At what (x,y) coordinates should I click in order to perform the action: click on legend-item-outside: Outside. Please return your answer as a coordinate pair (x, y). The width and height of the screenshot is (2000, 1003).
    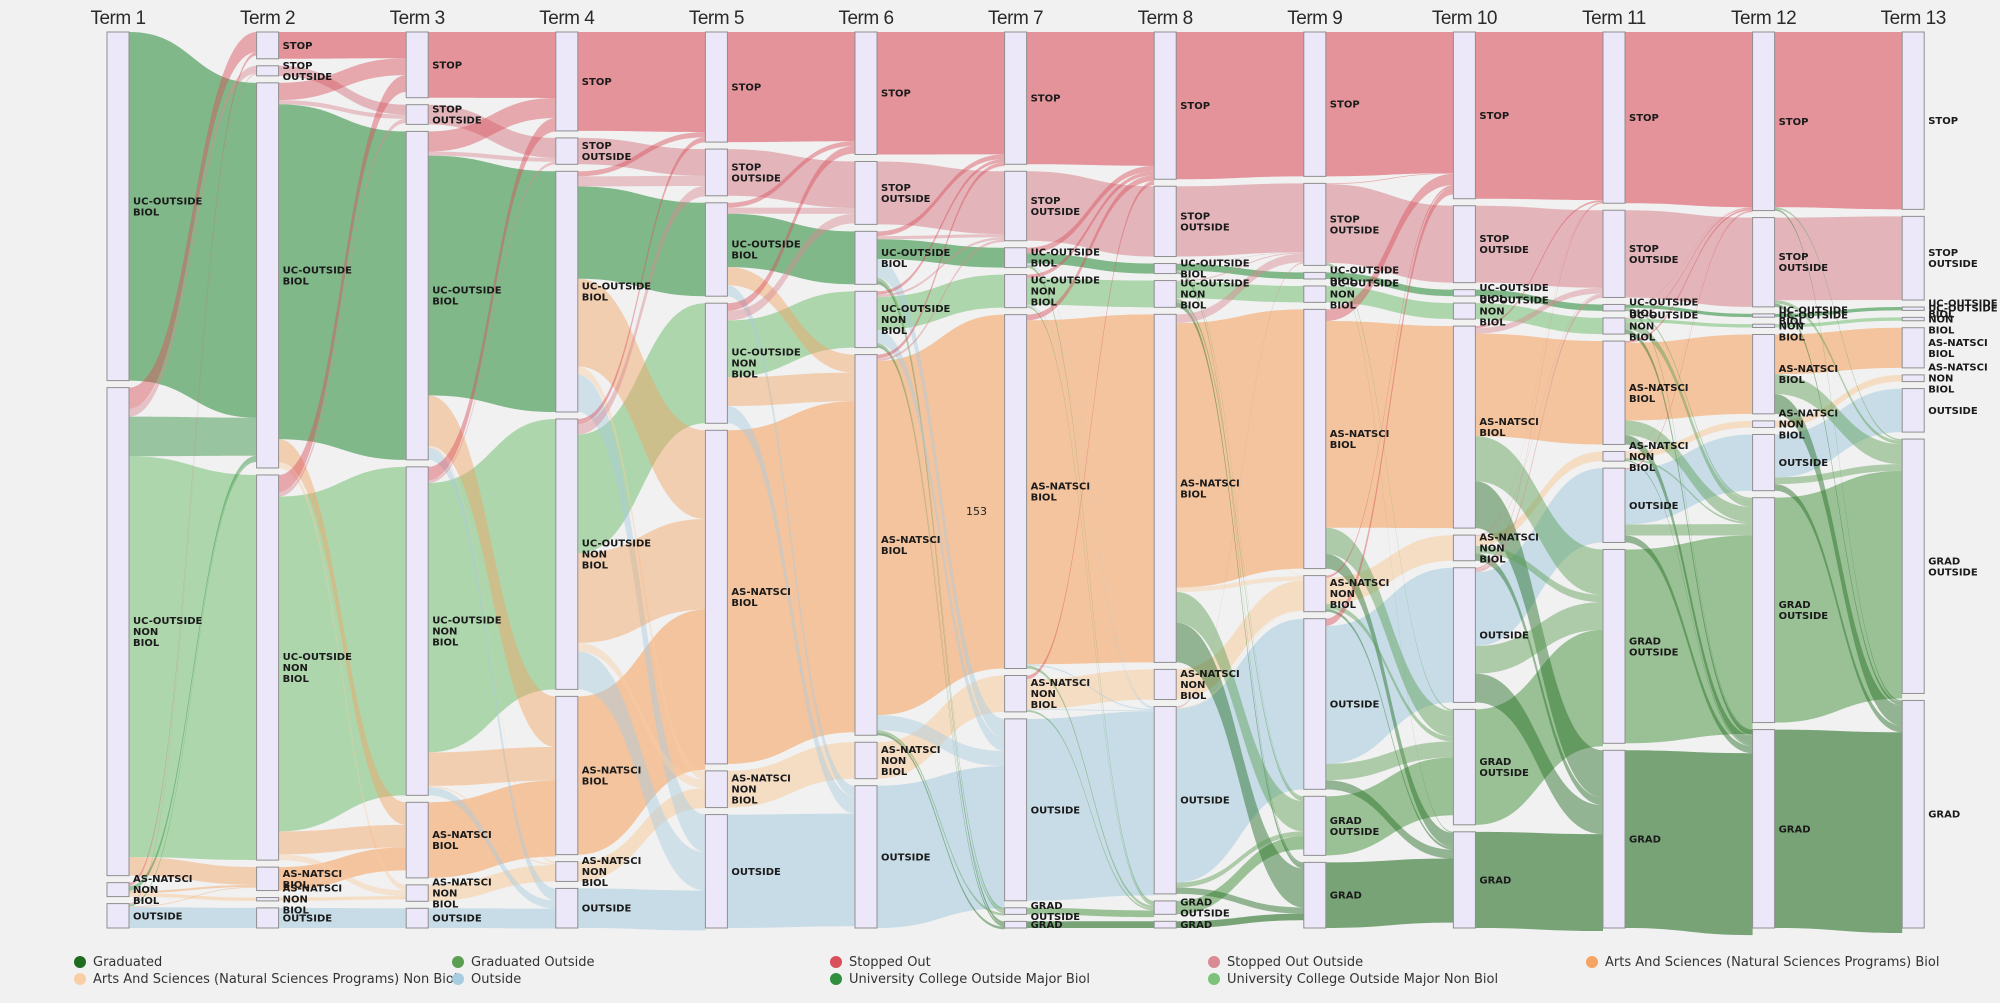
    Looking at the image, I should click on (486, 979).